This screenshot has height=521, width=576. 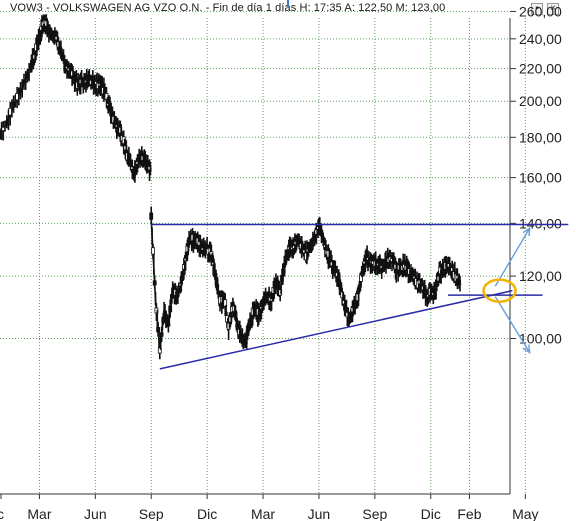 I want to click on y-tick-label: 260,00, so click(x=540, y=11).